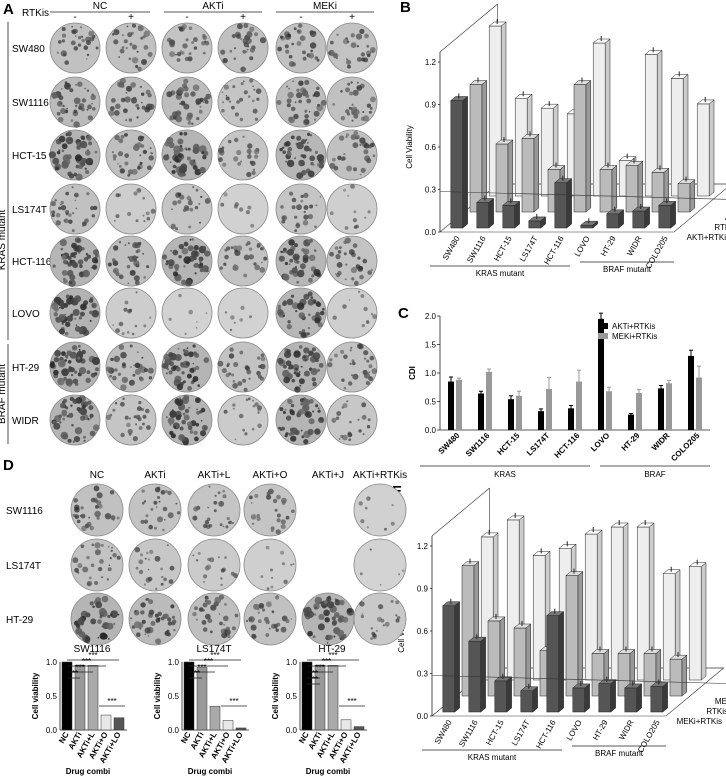 The height and width of the screenshot is (778, 726). I want to click on y-tick-label: 1.5, so click(431, 345).